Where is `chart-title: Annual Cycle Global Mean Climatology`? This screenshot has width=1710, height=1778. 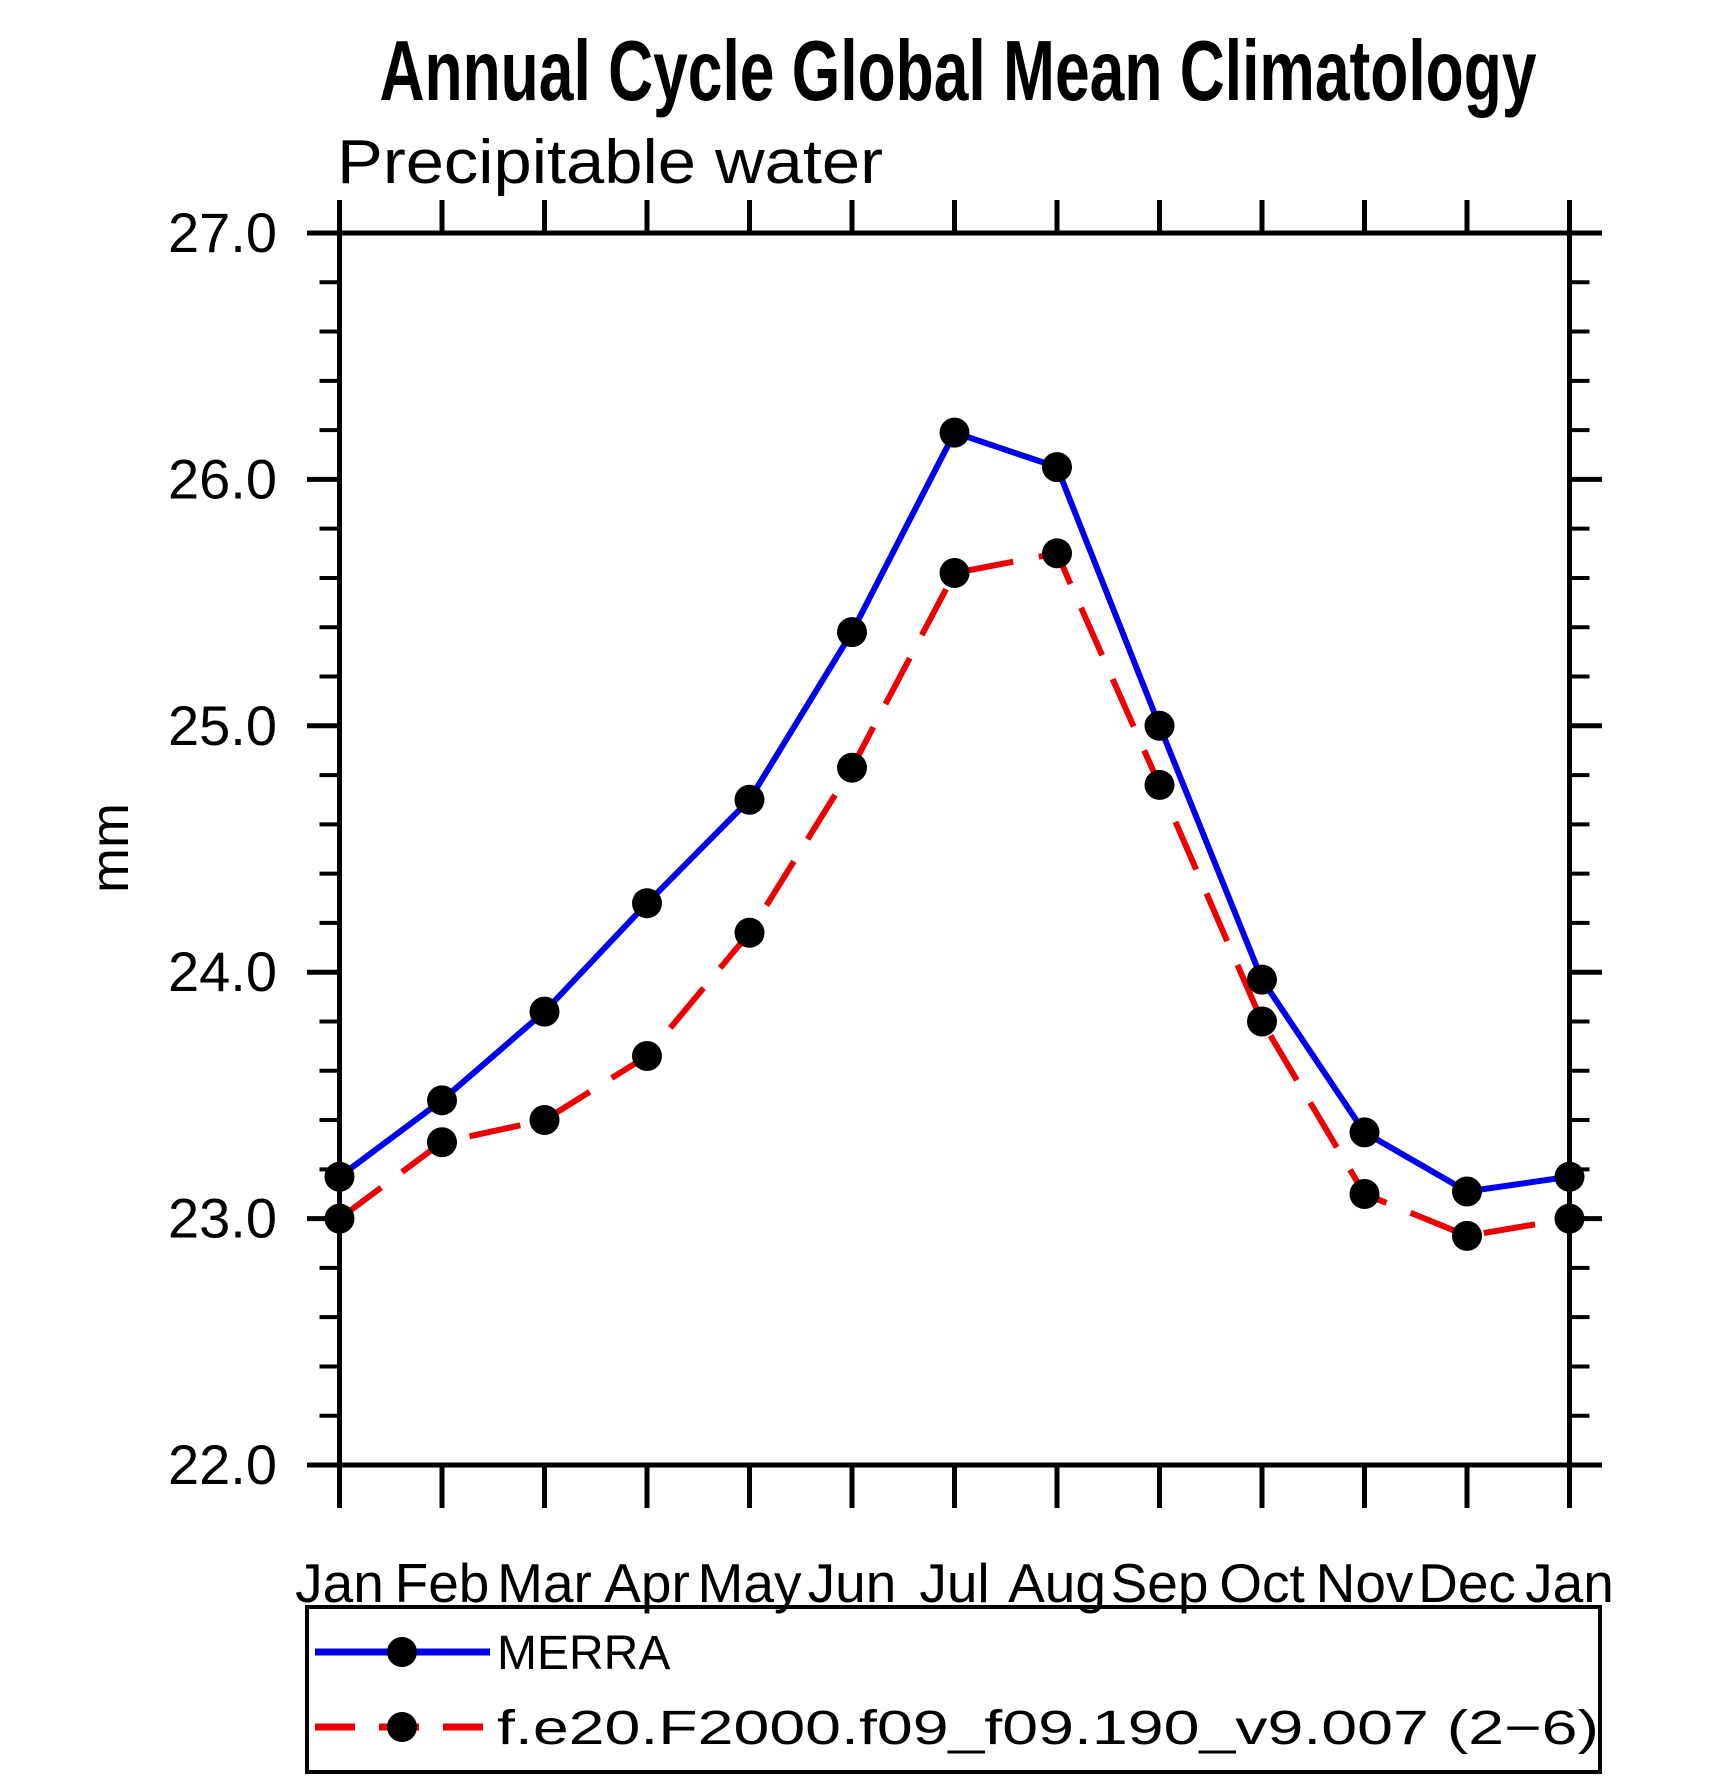 chart-title: Annual Cycle Global Mean Climatology is located at coordinates (958, 71).